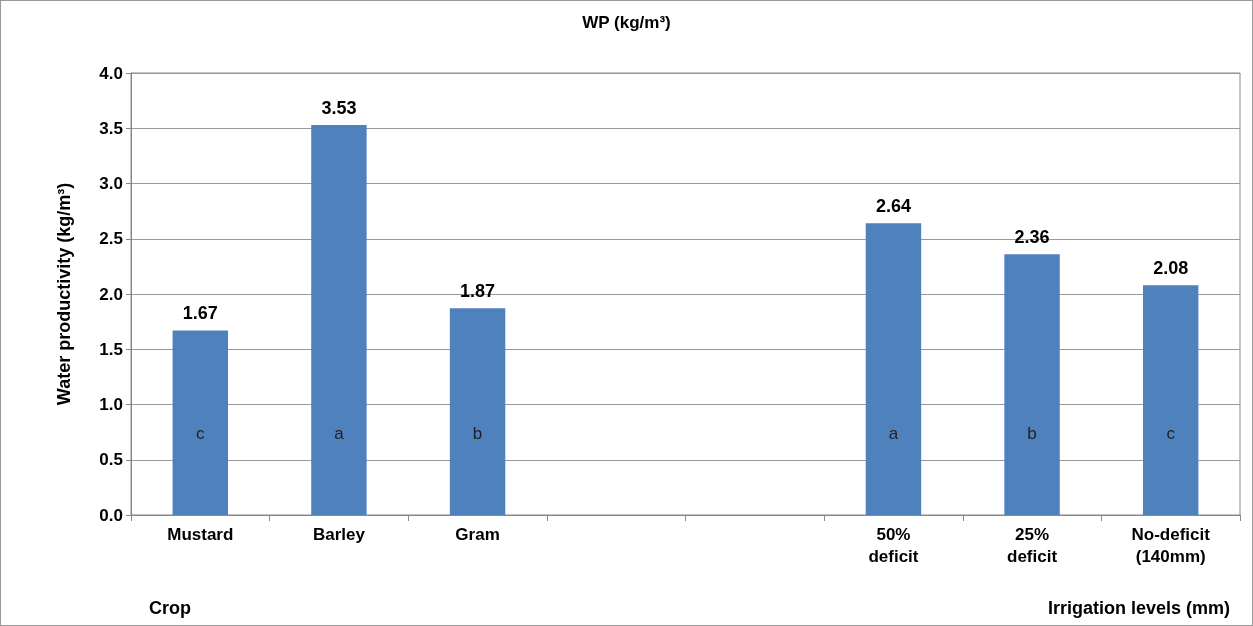 The height and width of the screenshot is (626, 1253). Describe the element at coordinates (339, 107) in the screenshot. I see `data-label: 3.53` at that location.